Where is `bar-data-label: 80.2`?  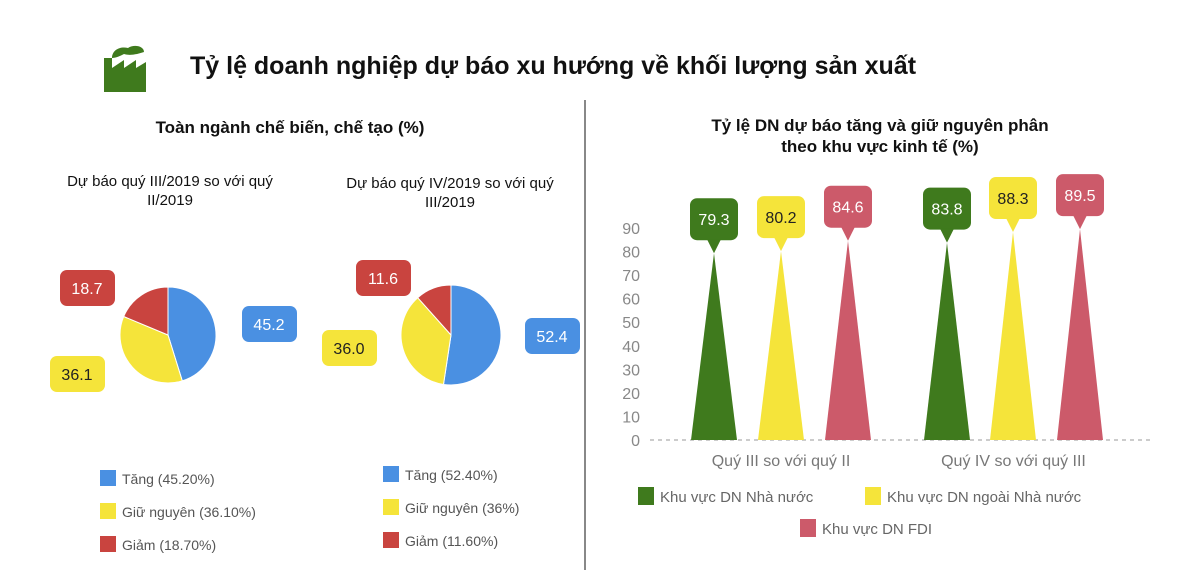
bar-data-label: 80.2 is located at coordinates (780, 218).